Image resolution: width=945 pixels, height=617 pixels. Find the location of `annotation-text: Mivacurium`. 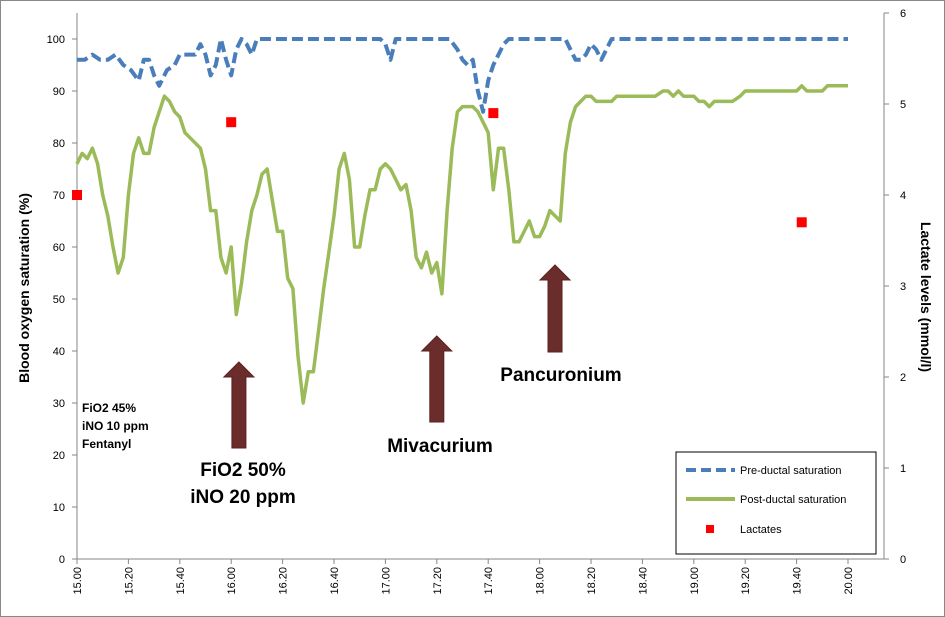

annotation-text: Mivacurium is located at coordinates (440, 446).